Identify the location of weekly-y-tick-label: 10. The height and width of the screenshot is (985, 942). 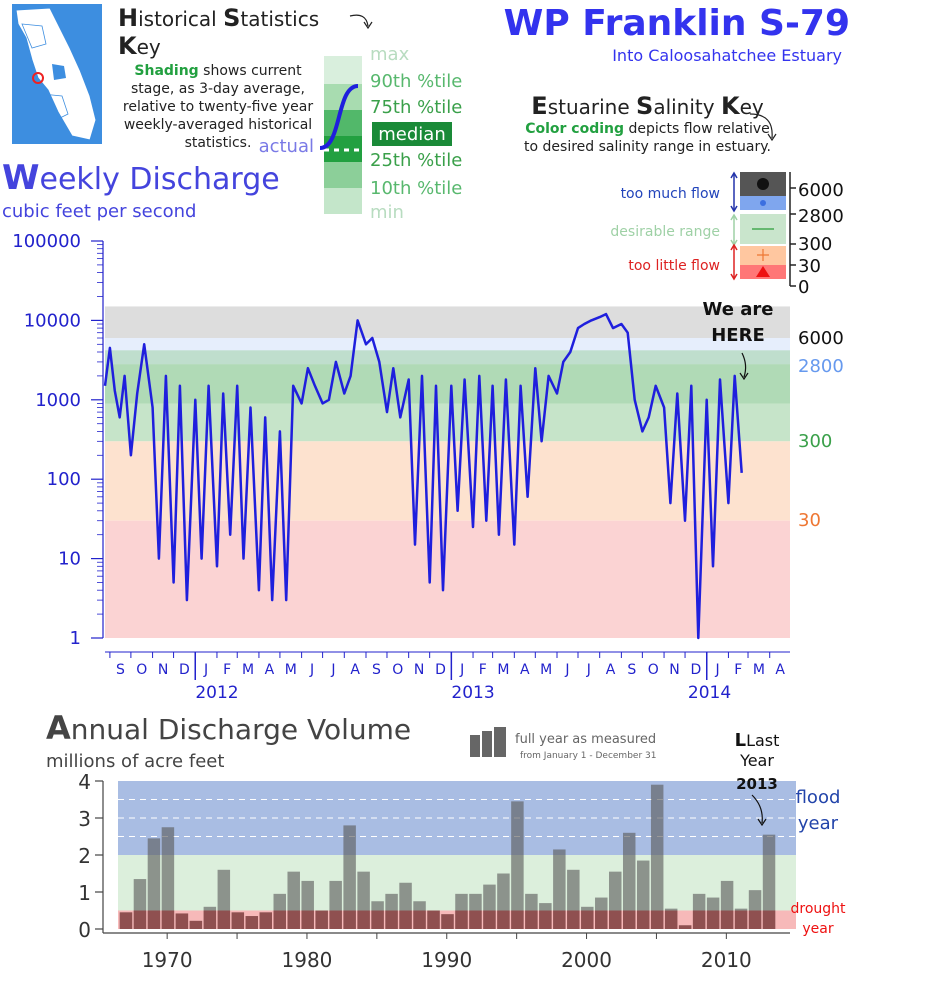
(69, 559).